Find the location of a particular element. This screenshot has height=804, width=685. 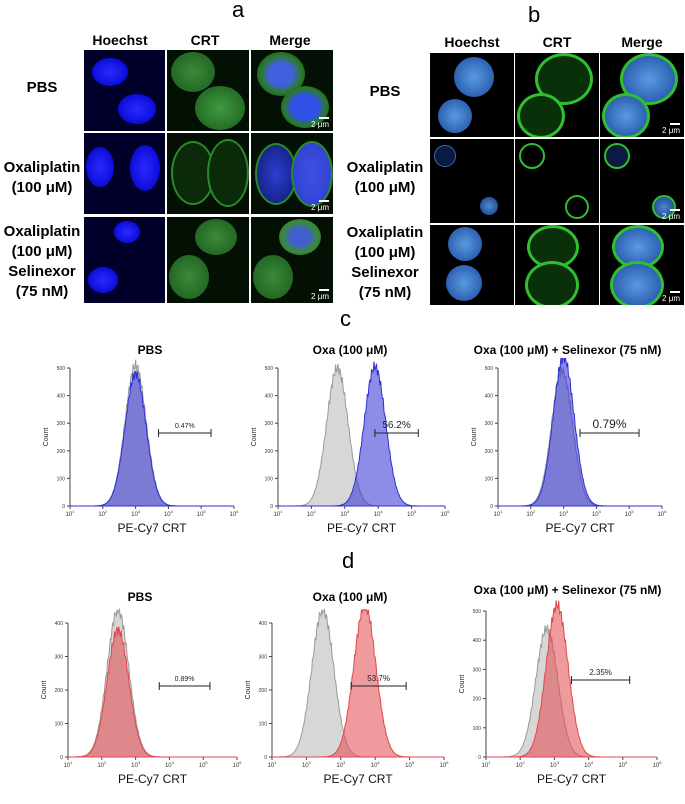

panel-d-title-2: Oxa (100 μM) is located at coordinates (350, 597).